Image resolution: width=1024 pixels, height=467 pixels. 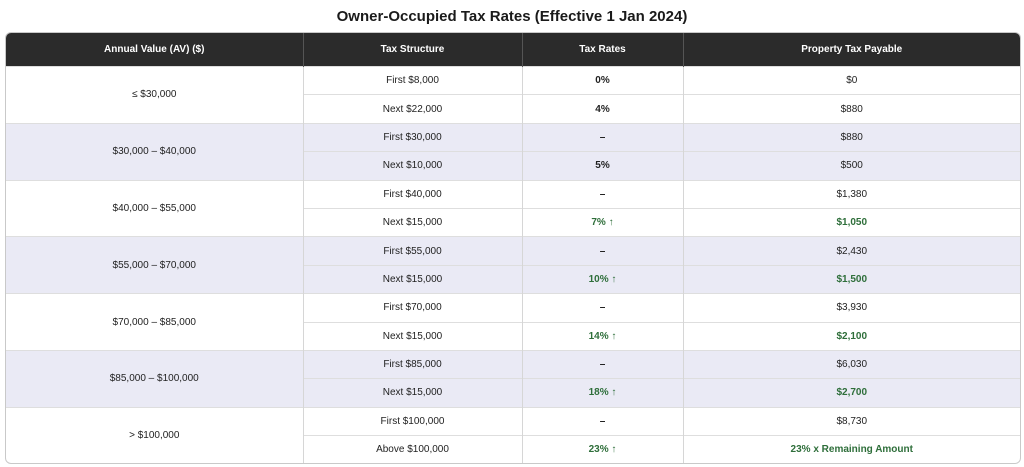 What do you see at coordinates (851, 279) in the screenshot?
I see `property-tax-payable-cell: $1,500` at bounding box center [851, 279].